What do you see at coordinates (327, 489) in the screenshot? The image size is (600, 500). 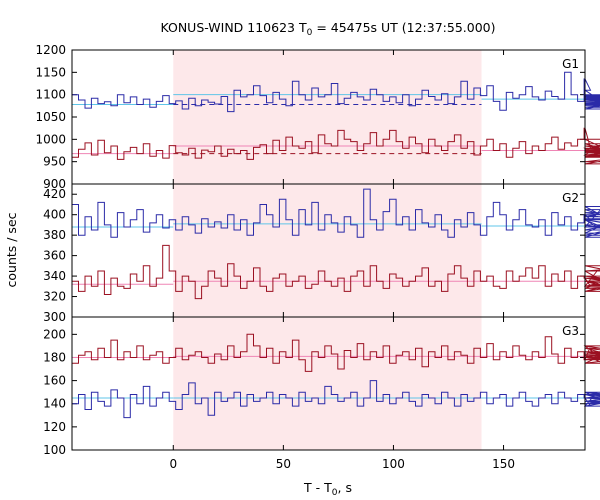 I see `x-axis-label: T - T0, s` at bounding box center [327, 489].